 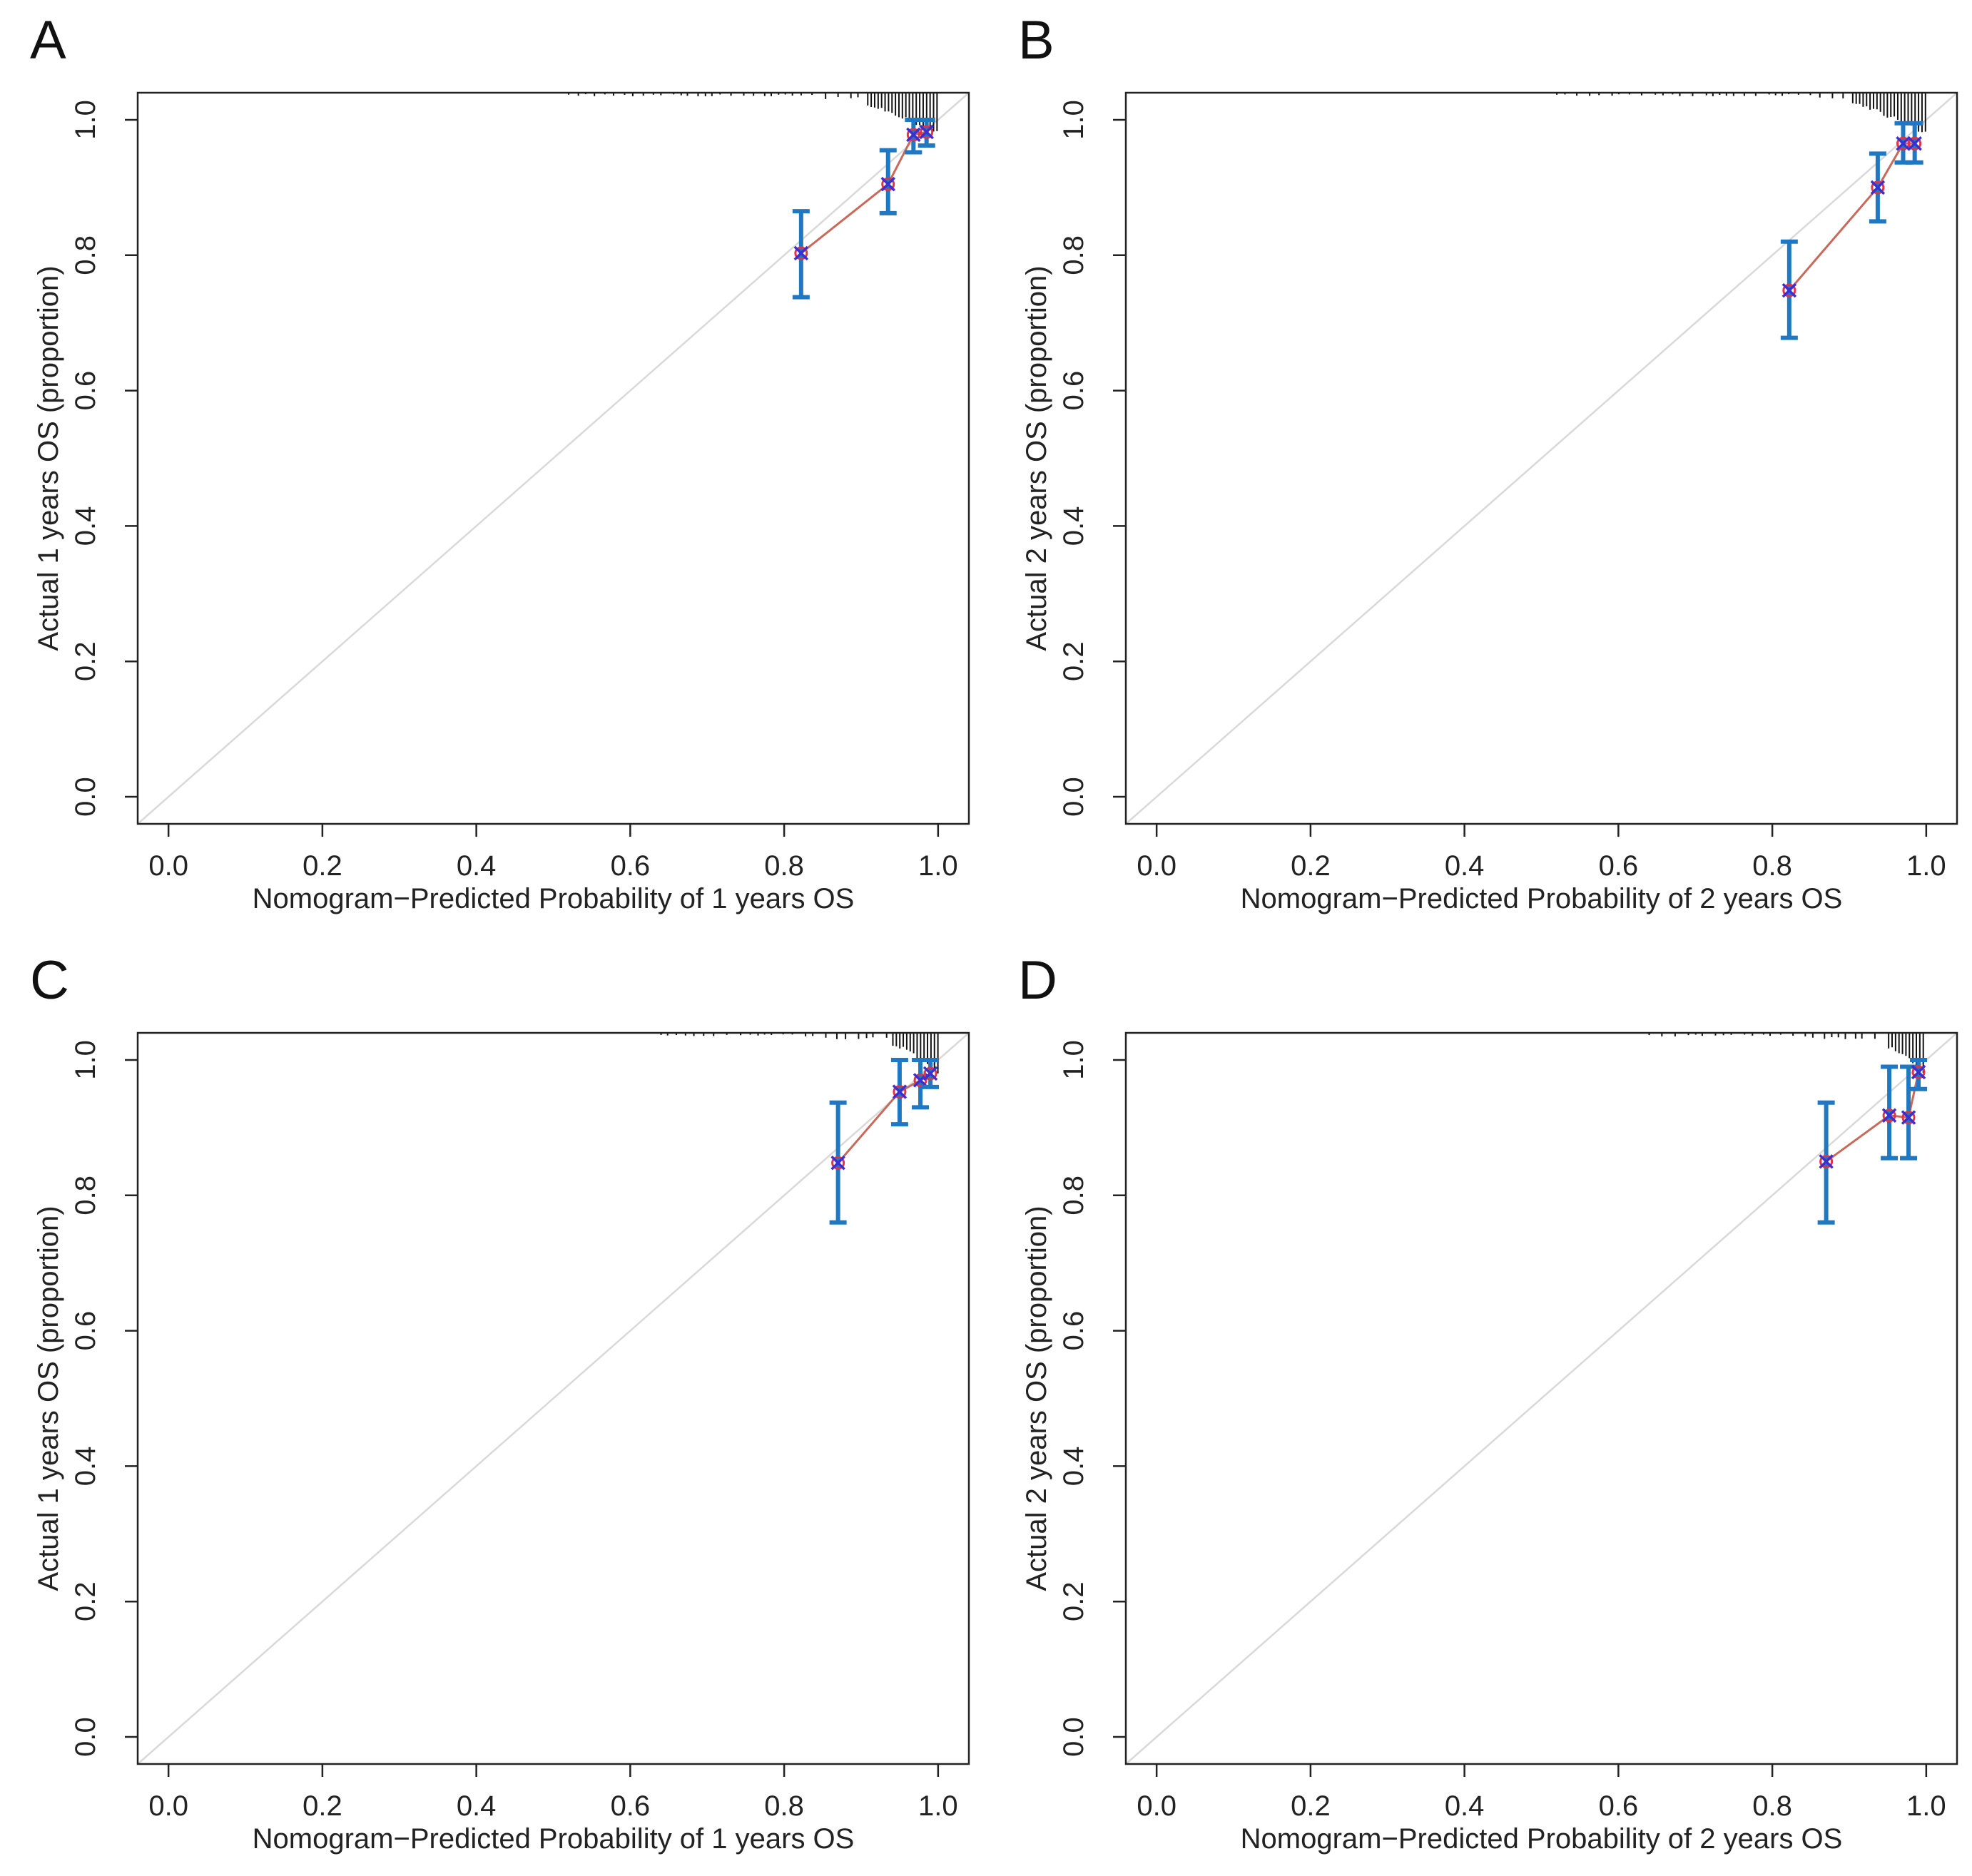 I want to click on panel-label: C, so click(x=49, y=980).